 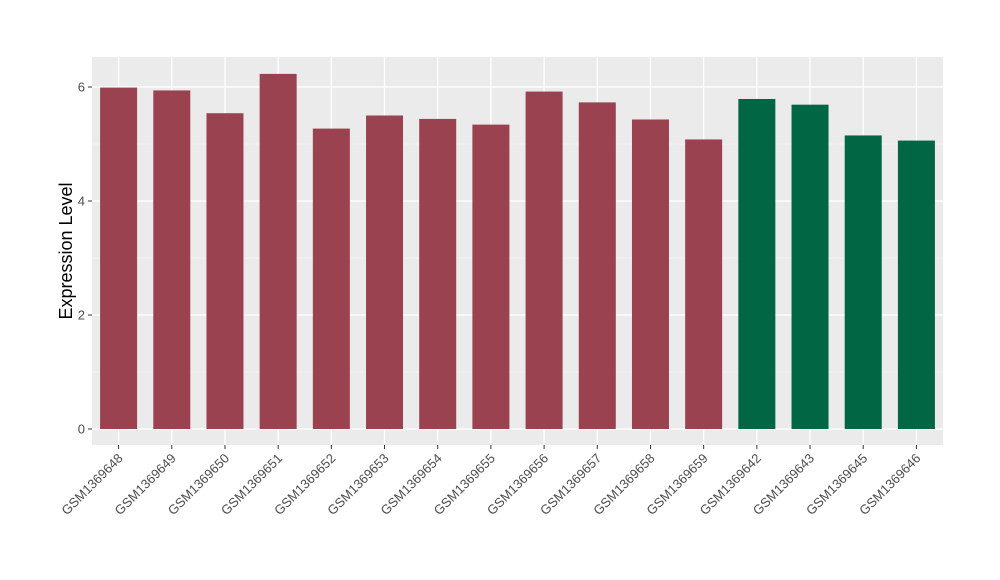 What do you see at coordinates (119, 258) in the screenshot?
I see `bar-GSM1369648` at bounding box center [119, 258].